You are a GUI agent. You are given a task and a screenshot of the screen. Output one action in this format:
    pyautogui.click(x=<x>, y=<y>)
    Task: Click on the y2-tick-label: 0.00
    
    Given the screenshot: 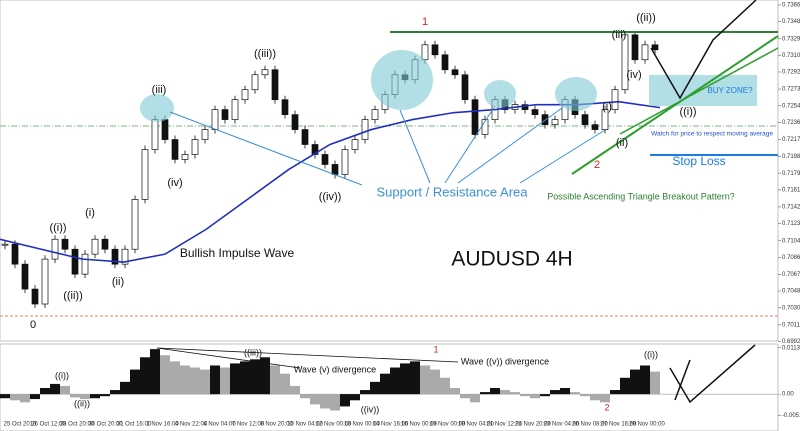 What is the action you would take?
    pyautogui.click(x=788, y=395)
    